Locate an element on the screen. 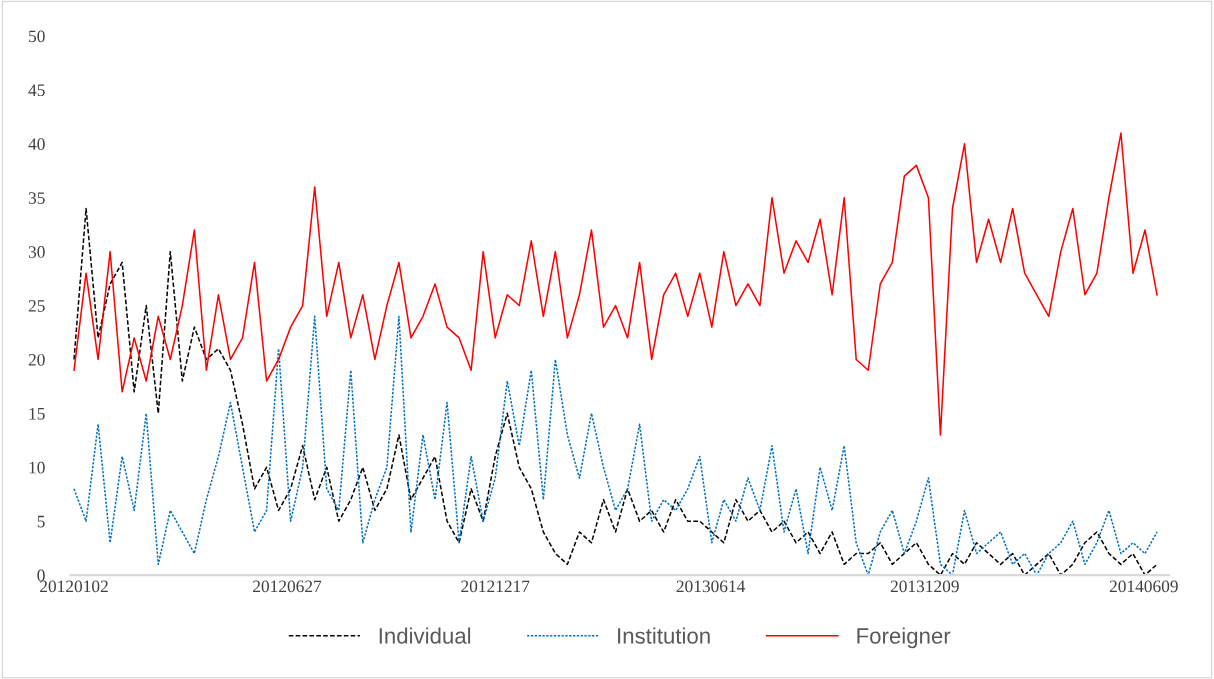  x-tick-label: 20121217 is located at coordinates (495, 586).